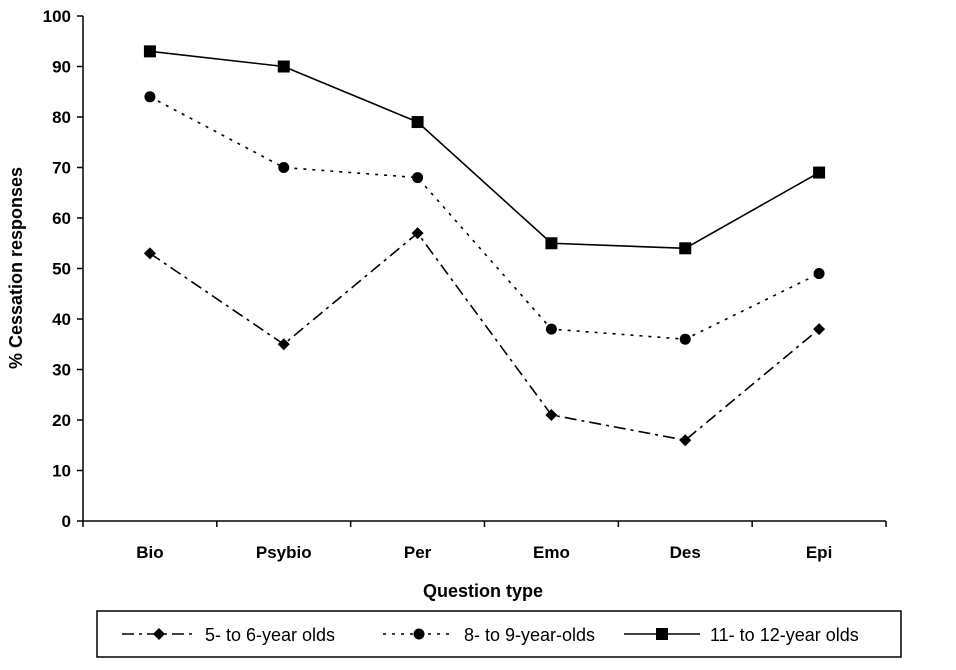 This screenshot has width=956, height=670. What do you see at coordinates (61, 218) in the screenshot?
I see `y-tick-label: 60` at bounding box center [61, 218].